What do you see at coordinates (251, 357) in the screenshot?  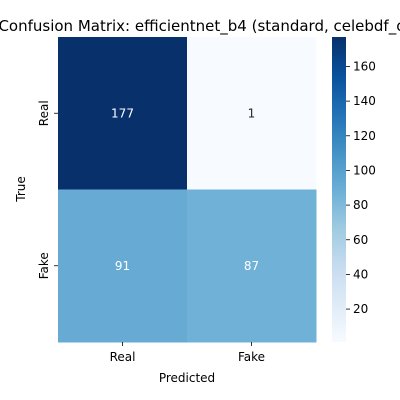 I see `x-tick-label: Fake` at bounding box center [251, 357].